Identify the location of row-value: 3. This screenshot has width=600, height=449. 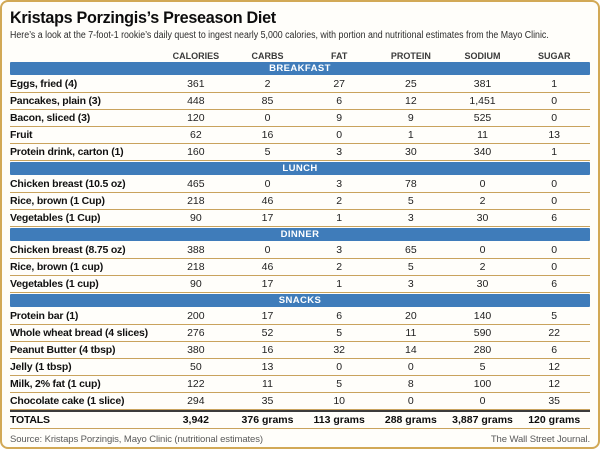
(339, 184).